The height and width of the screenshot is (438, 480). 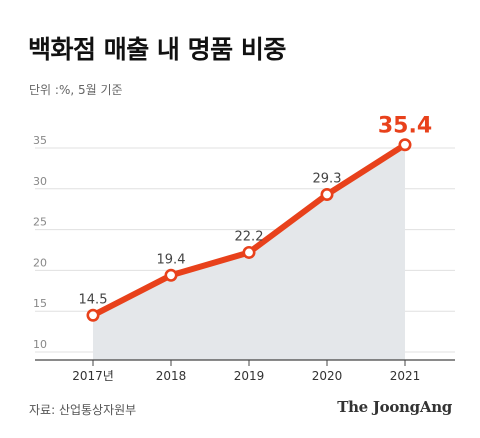 What do you see at coordinates (405, 376) in the screenshot?
I see `x-tick-label: 2021` at bounding box center [405, 376].